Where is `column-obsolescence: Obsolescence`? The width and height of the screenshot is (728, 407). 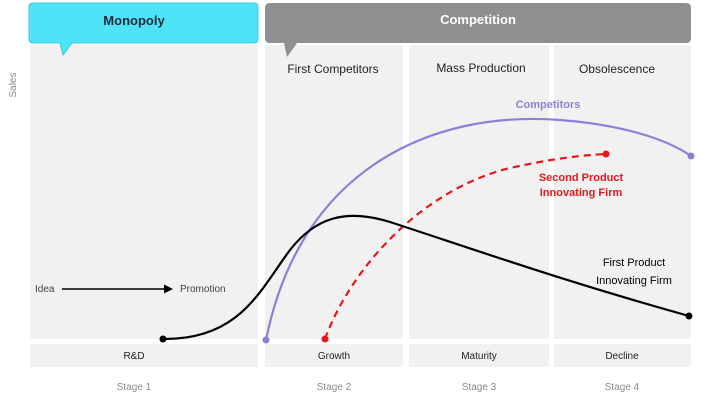 column-obsolescence: Obsolescence is located at coordinates (617, 69).